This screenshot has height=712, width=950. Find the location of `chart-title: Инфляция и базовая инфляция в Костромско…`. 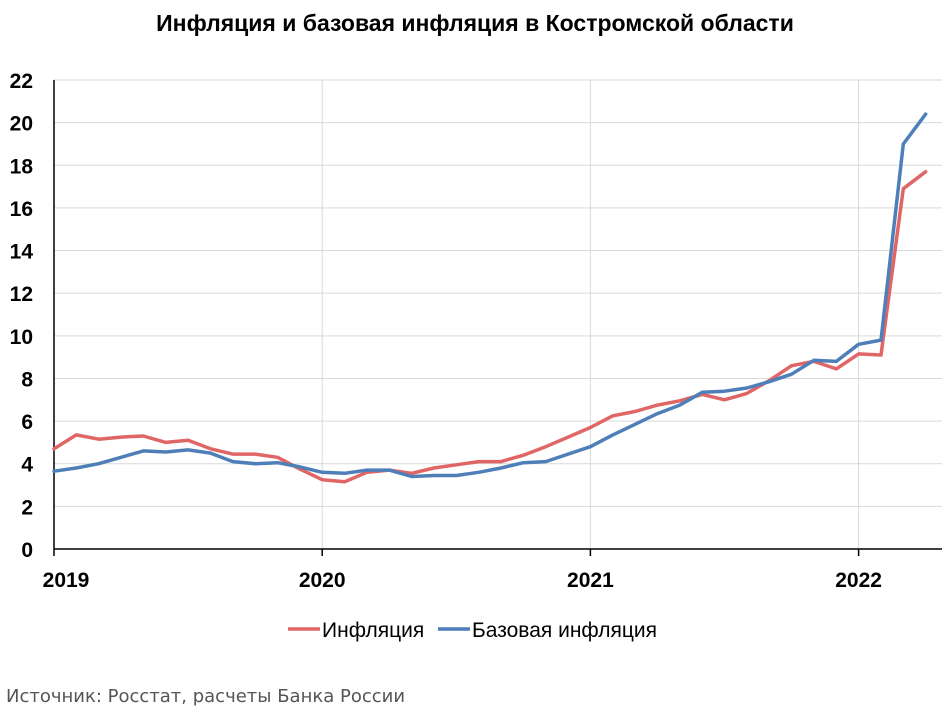

chart-title: Инфляция и базовая инфляция в Костромско… is located at coordinates (475, 23).